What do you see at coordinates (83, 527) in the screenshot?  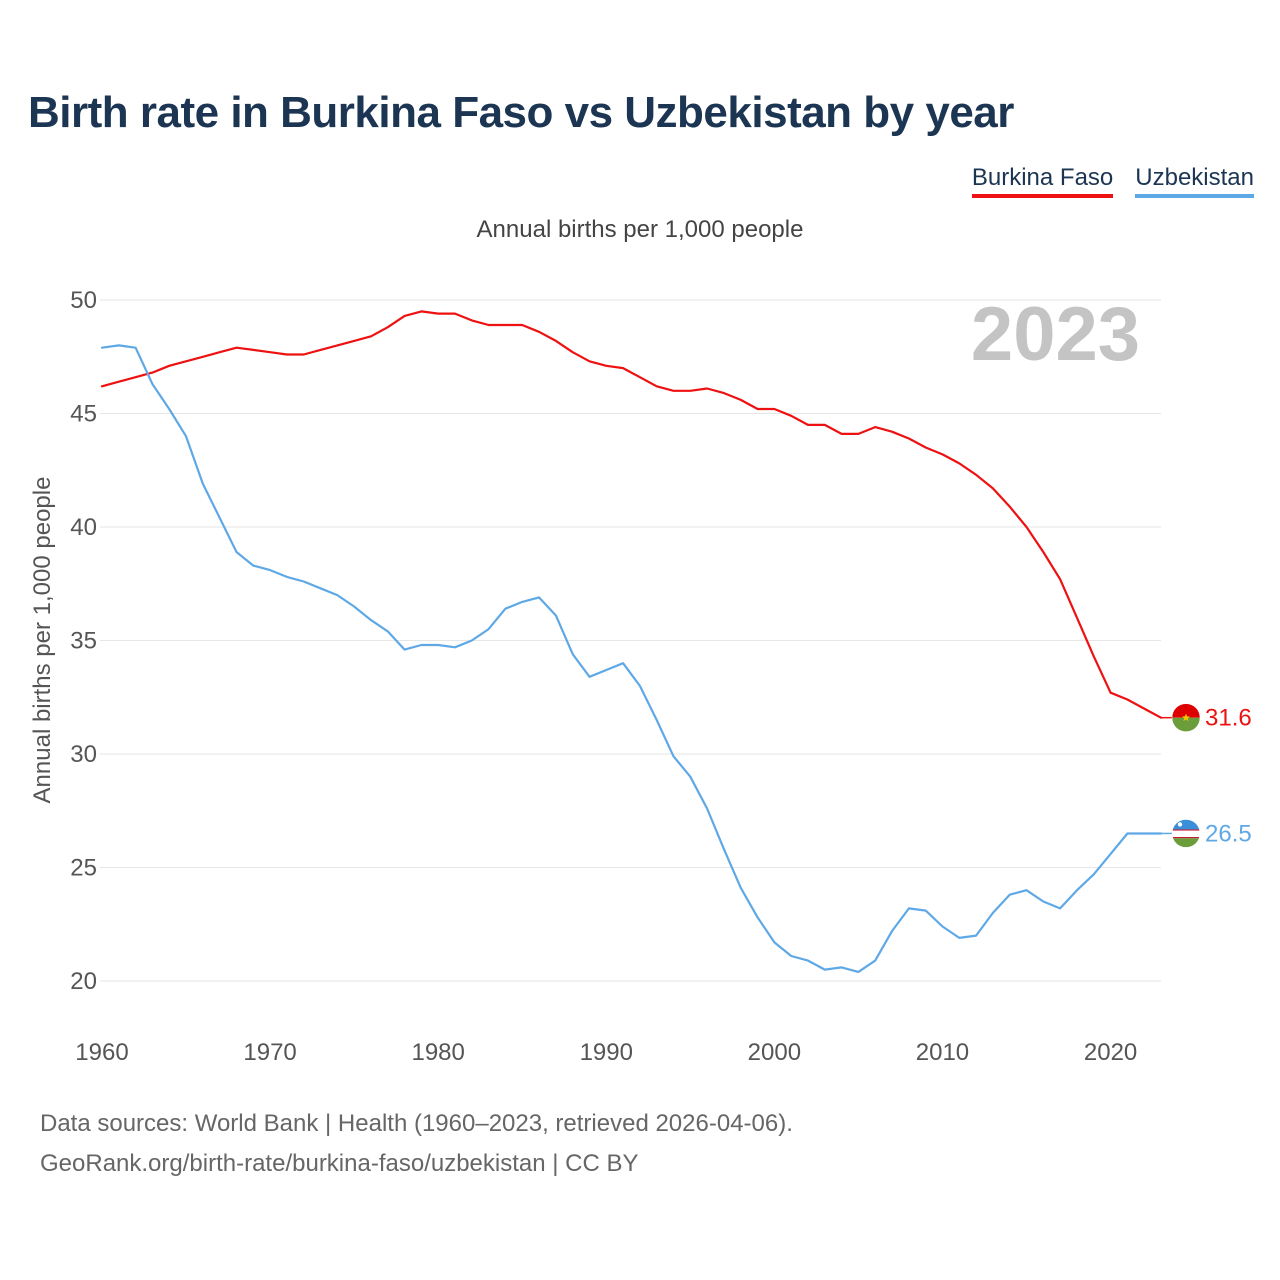 I see `y-tick-label: 40` at bounding box center [83, 527].